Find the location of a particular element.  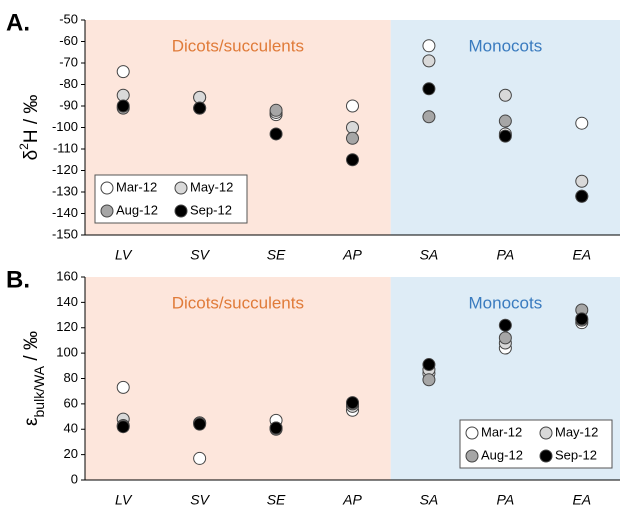

y-label-part: / ‰ is located at coordinates (31, 348).